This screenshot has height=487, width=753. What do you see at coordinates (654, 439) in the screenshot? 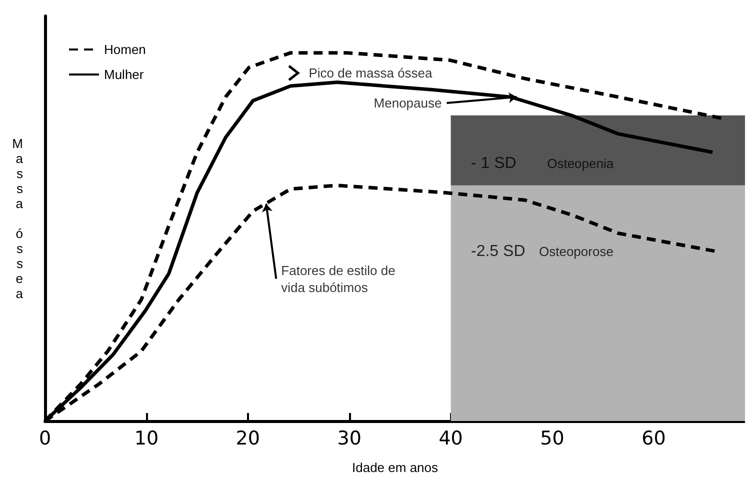
I see `x-tick-label: 60` at bounding box center [654, 439].